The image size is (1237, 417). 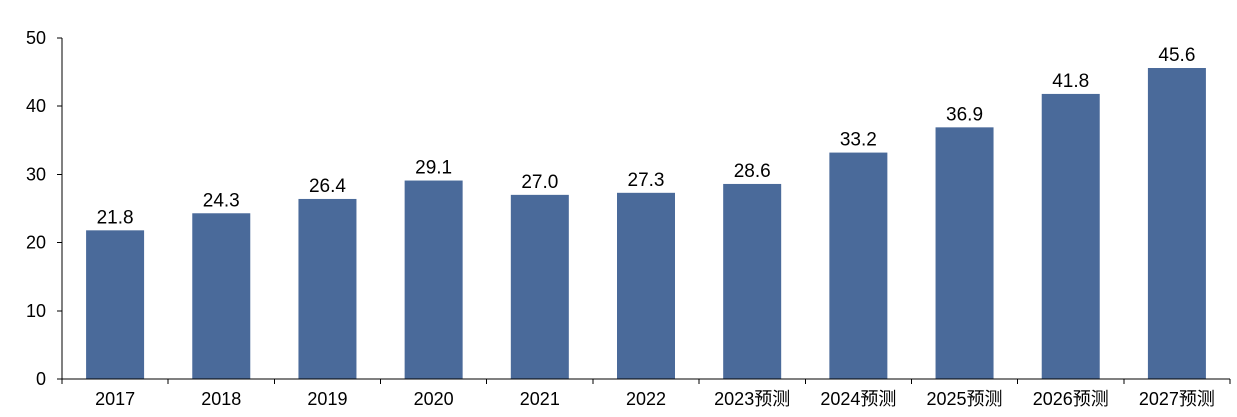 What do you see at coordinates (36, 243) in the screenshot?
I see `y-tick-label: 20` at bounding box center [36, 243].